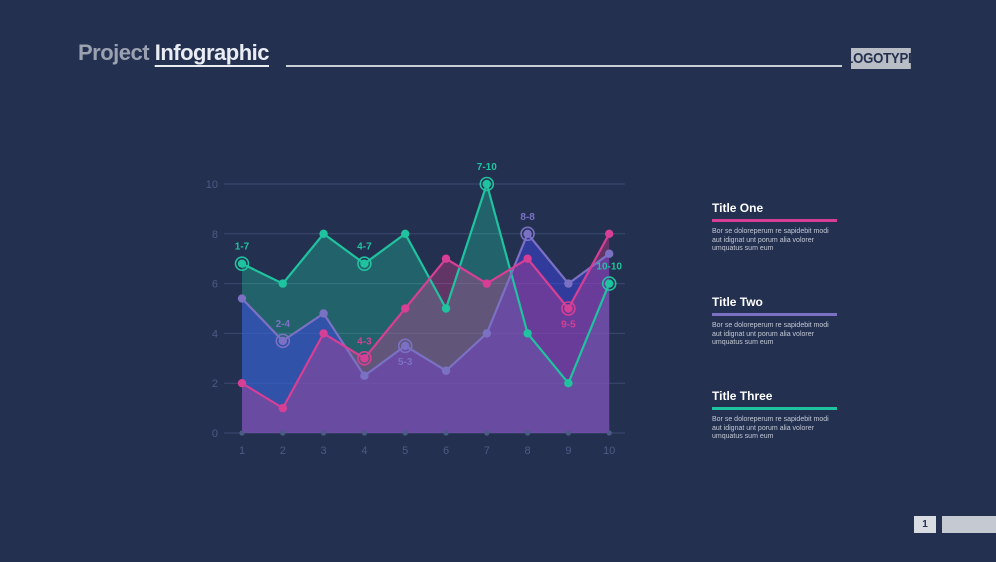  What do you see at coordinates (446, 451) in the screenshot?
I see `x-tick-label: 6` at bounding box center [446, 451].